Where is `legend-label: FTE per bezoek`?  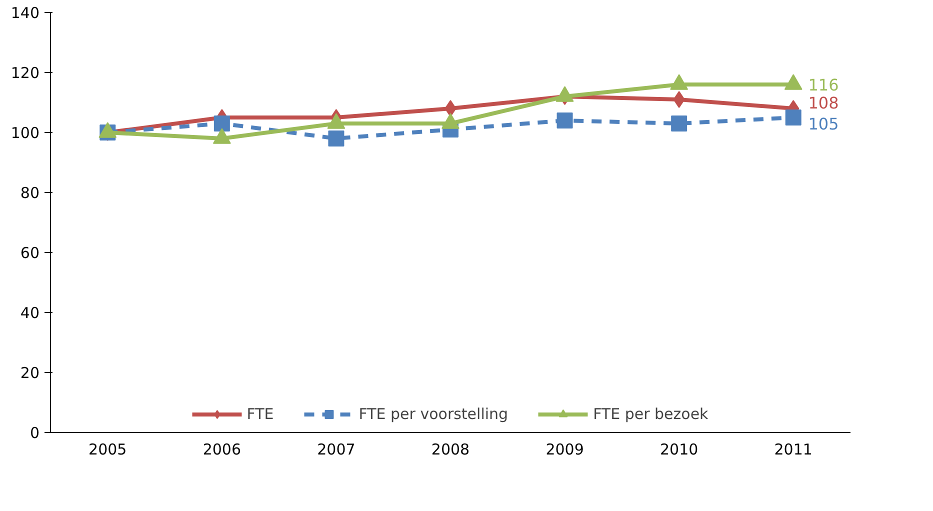 legend-label: FTE per bezoek is located at coordinates (650, 414).